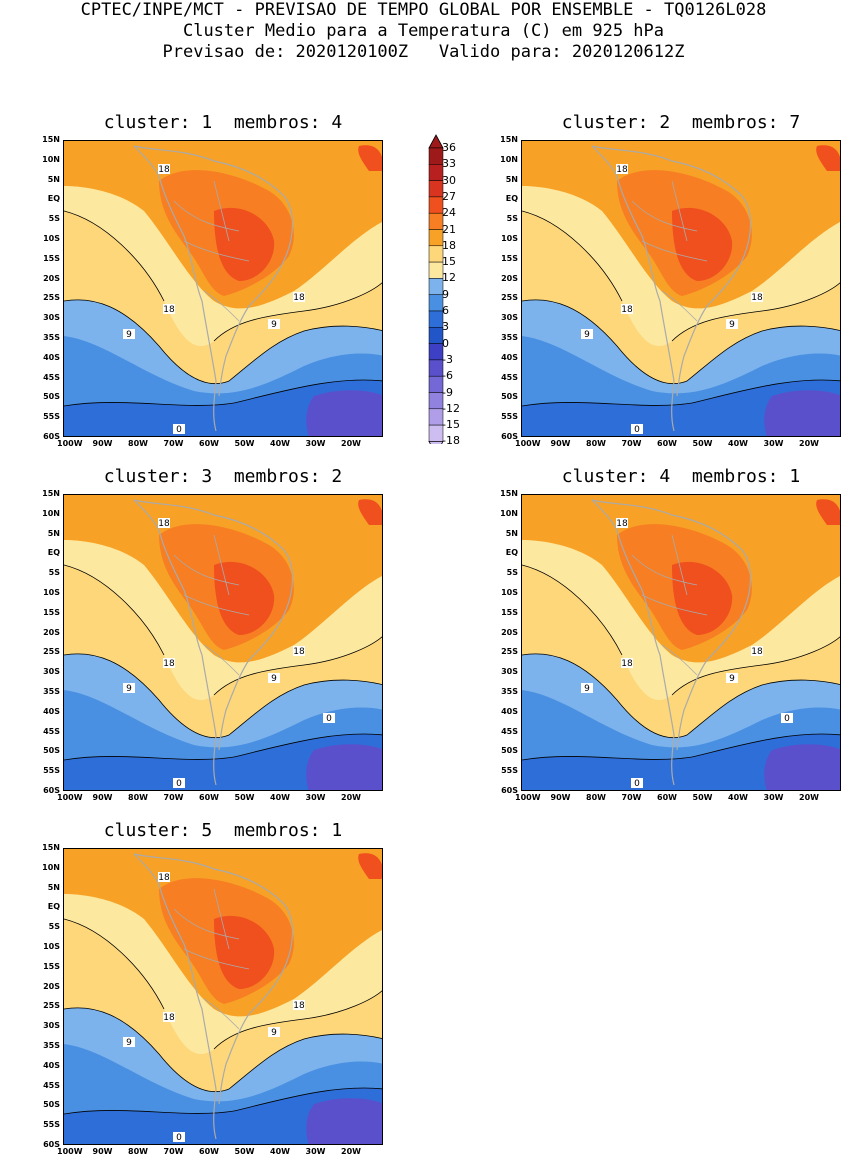 The width and height of the screenshot is (847, 1157). Describe the element at coordinates (445, 327) in the screenshot. I see `colorbar-label: 3` at that location.